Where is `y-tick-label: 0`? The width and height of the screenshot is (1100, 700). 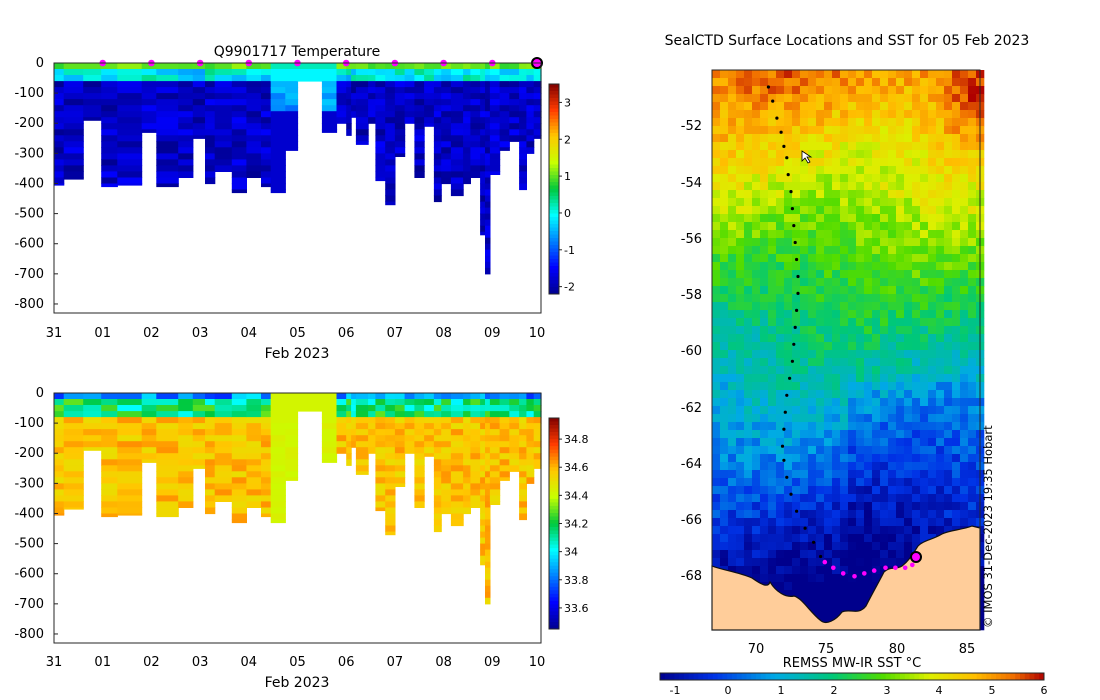
y-tick-label: 0 is located at coordinates (40, 63).